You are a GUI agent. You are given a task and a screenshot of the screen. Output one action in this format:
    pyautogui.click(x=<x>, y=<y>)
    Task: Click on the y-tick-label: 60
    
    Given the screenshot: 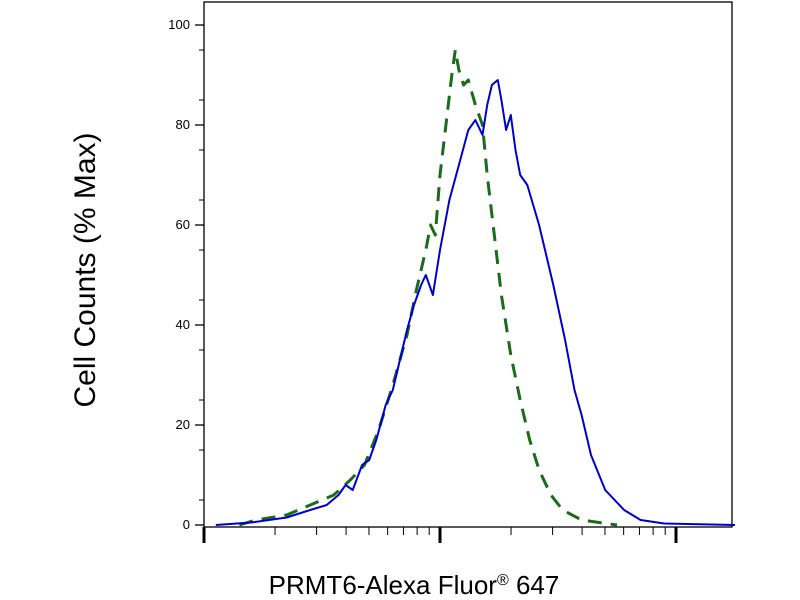 What is the action you would take?
    pyautogui.click(x=183, y=224)
    